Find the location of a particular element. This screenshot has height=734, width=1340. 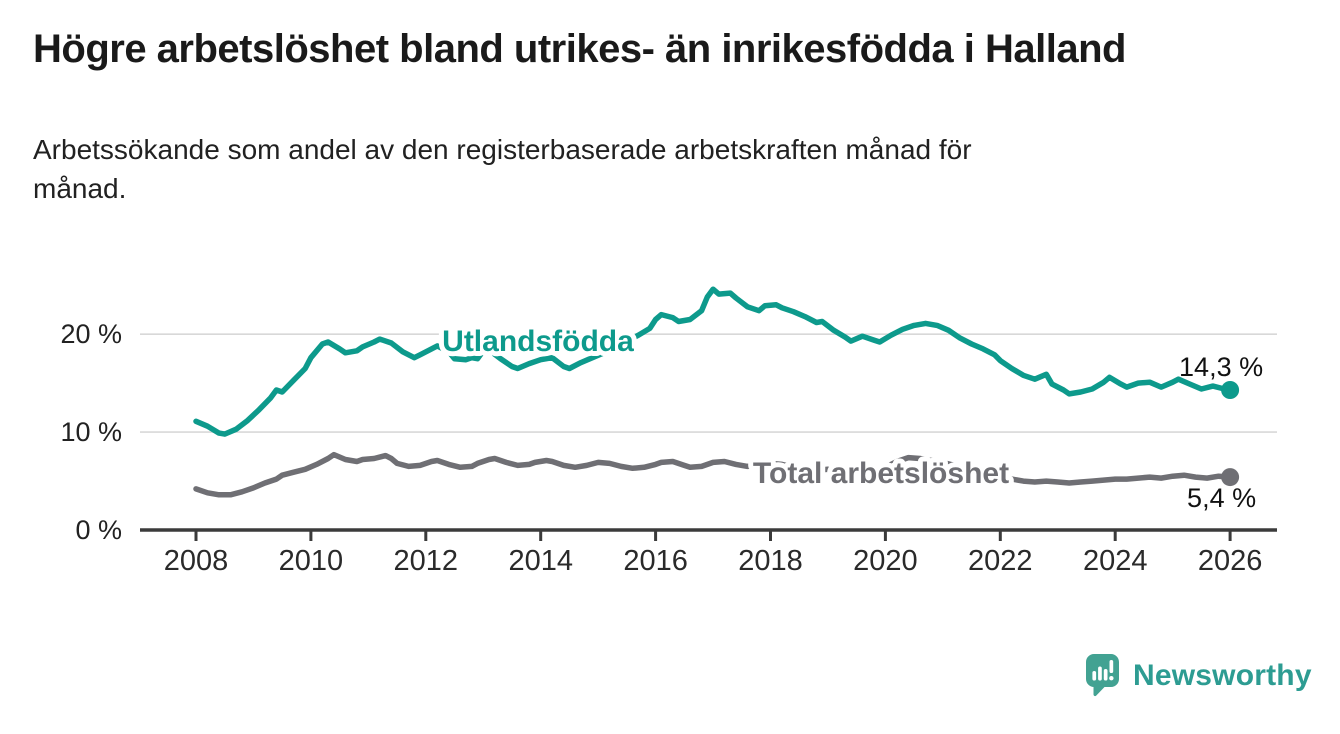

x-tick-label: 2020 is located at coordinates (885, 561).